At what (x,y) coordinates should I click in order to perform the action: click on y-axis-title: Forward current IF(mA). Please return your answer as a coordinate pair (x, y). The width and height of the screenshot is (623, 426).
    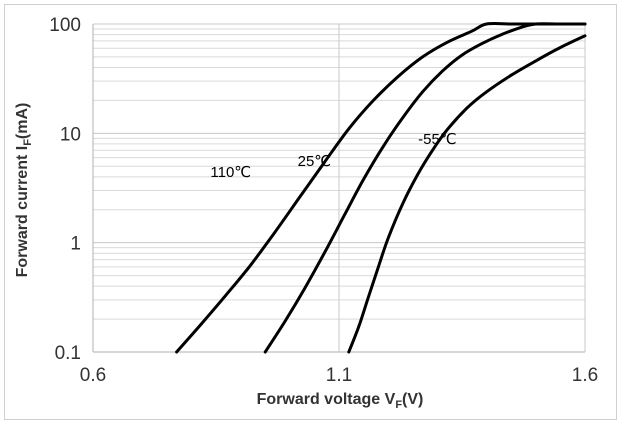
    Looking at the image, I should click on (24, 190).